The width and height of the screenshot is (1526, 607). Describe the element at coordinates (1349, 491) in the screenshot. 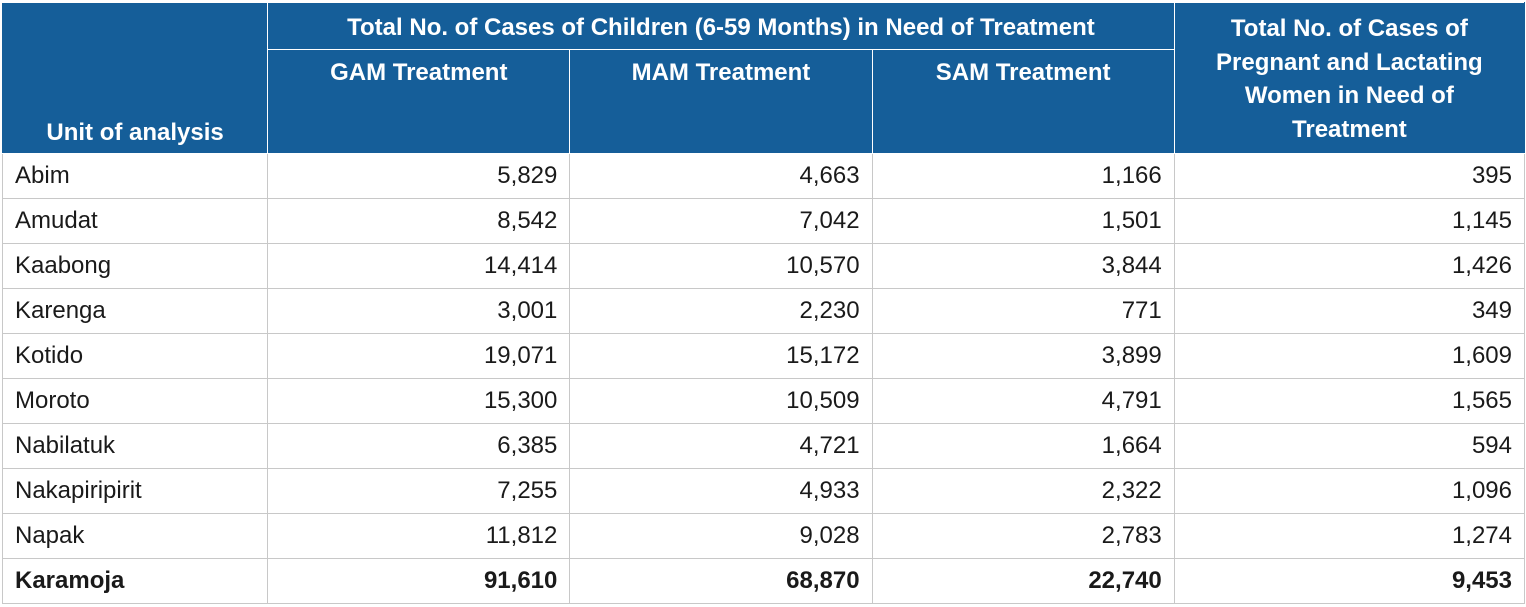

I see `plw-cell: 1,096` at that location.